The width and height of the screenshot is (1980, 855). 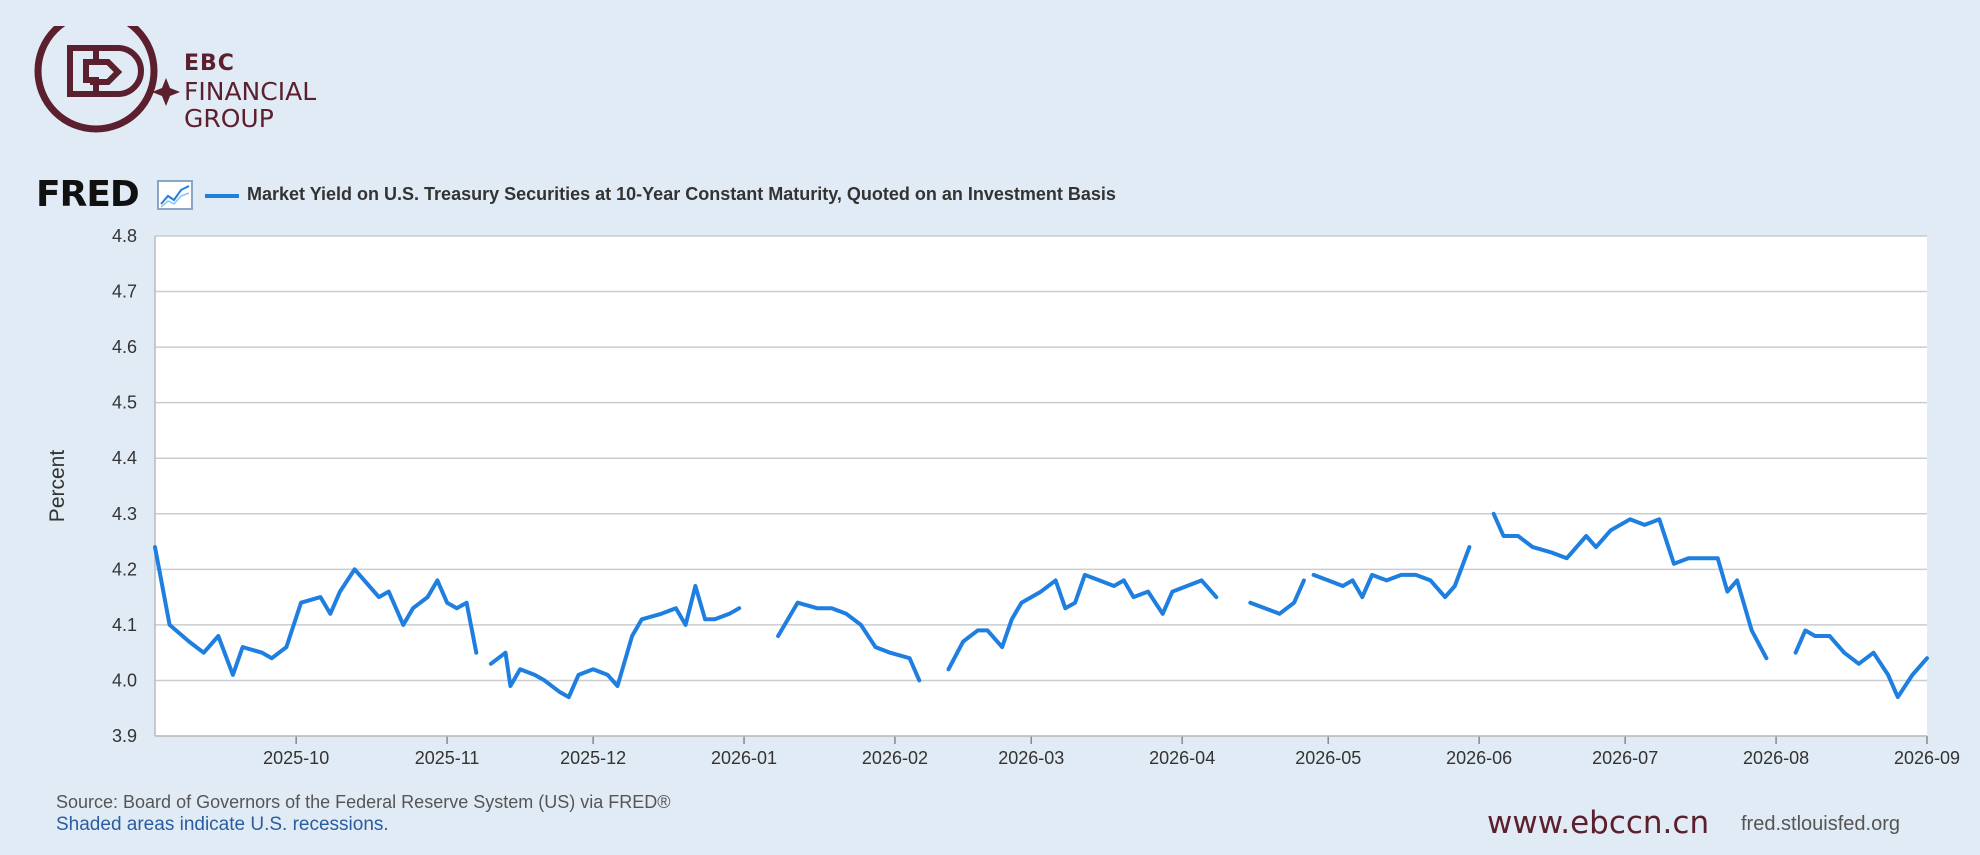 I want to click on recessions-note: Shaded areas indicate U.S. recessions., so click(x=222, y=824).